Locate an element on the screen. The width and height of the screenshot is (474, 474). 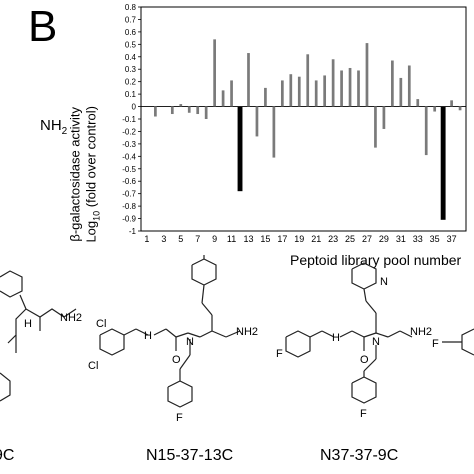
x-tick-label: 9 is located at coordinates (214, 239).